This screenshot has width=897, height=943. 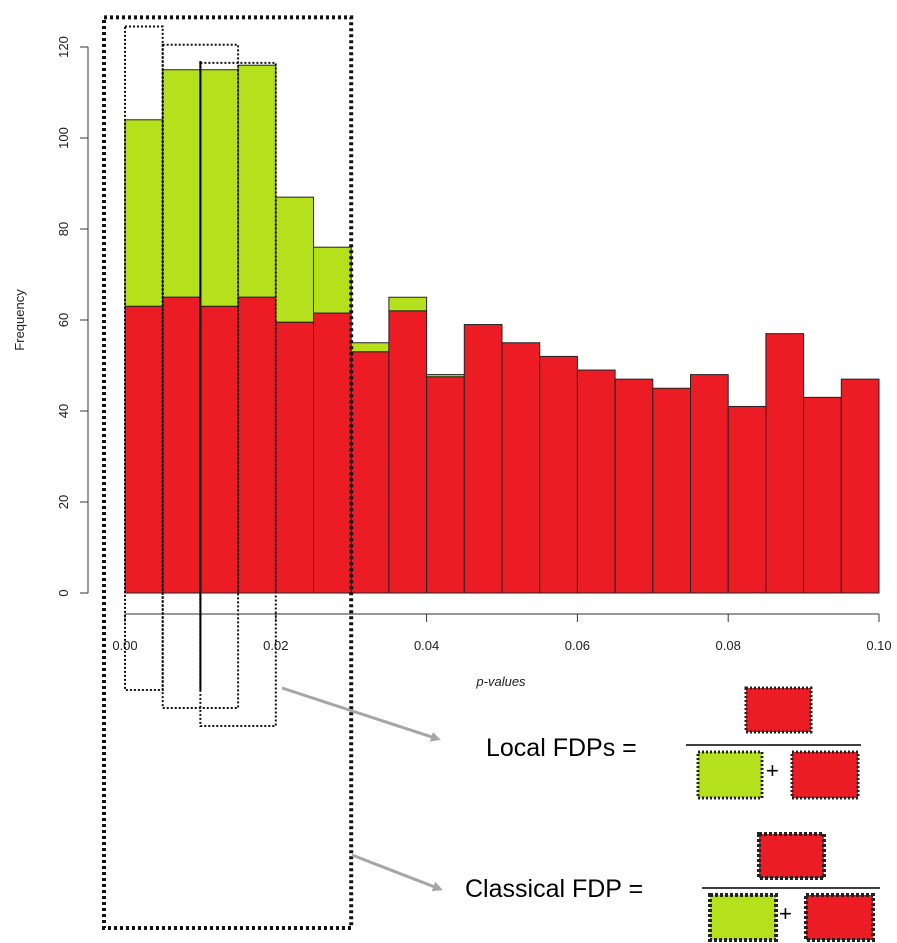 I want to click on x-tick-label-0: 0.00, so click(x=124, y=645).